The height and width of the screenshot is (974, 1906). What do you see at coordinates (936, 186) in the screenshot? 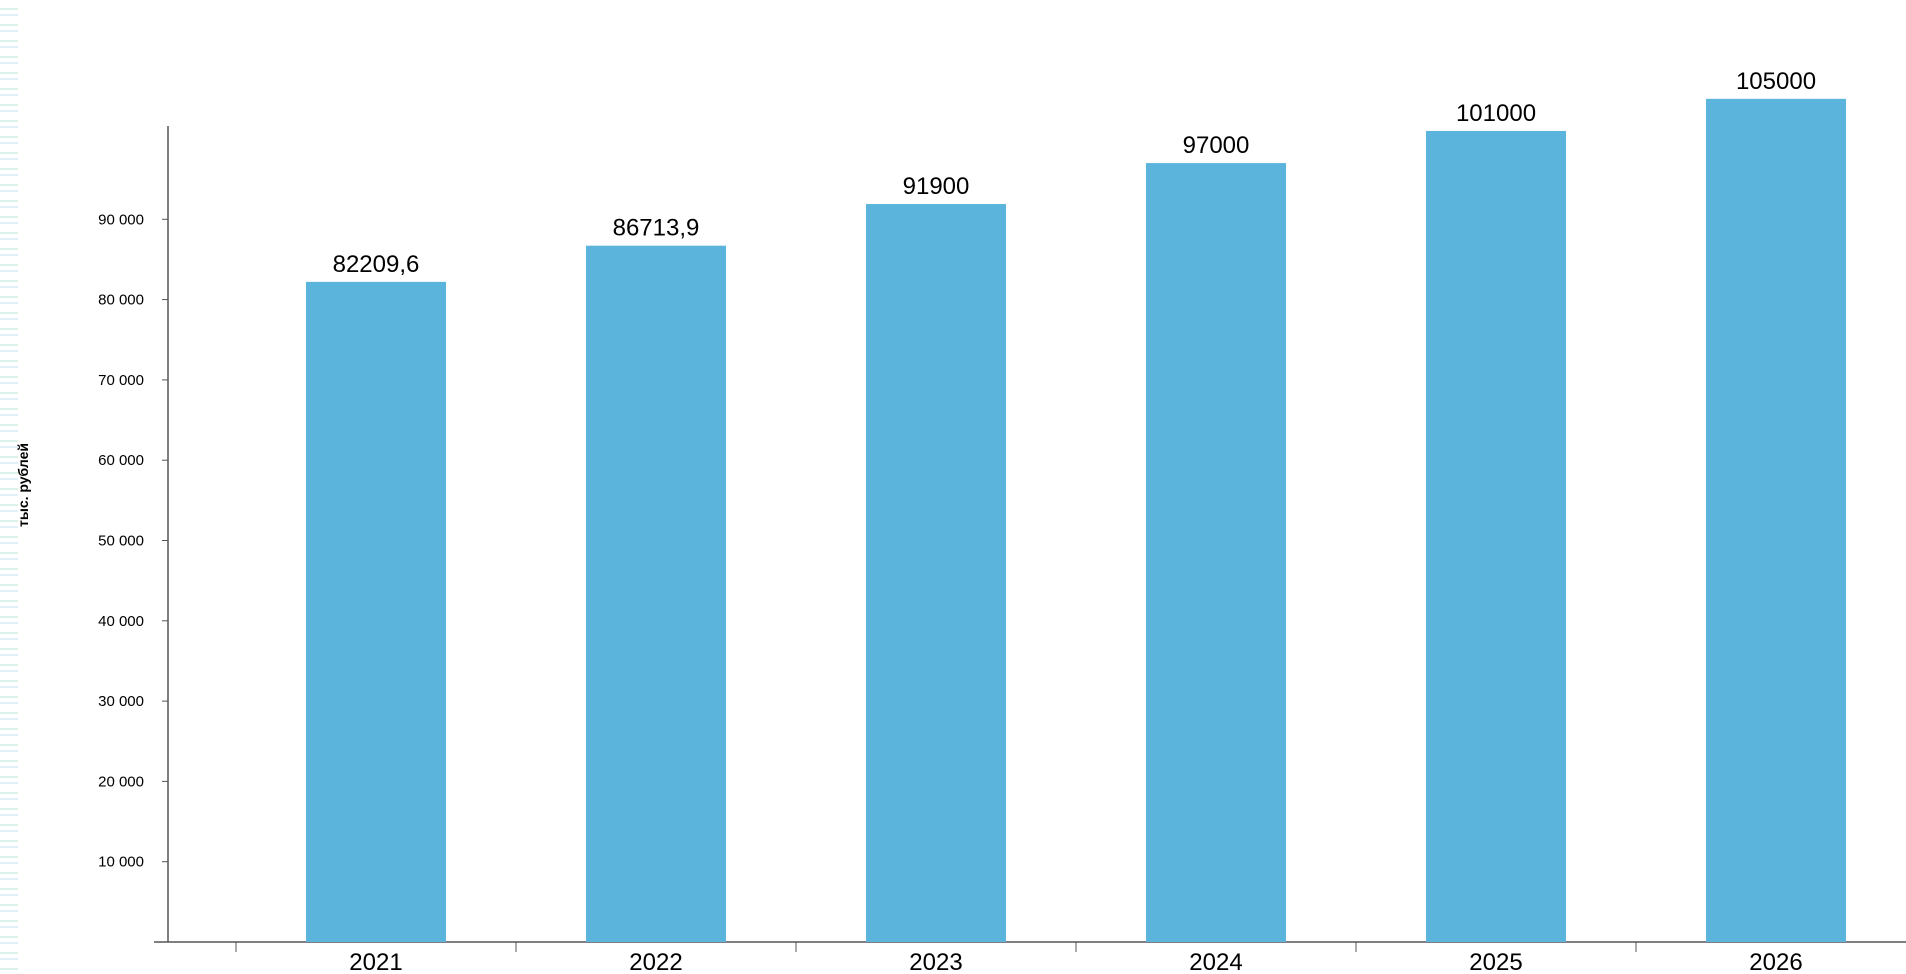
I see `data-label: 91900` at bounding box center [936, 186].